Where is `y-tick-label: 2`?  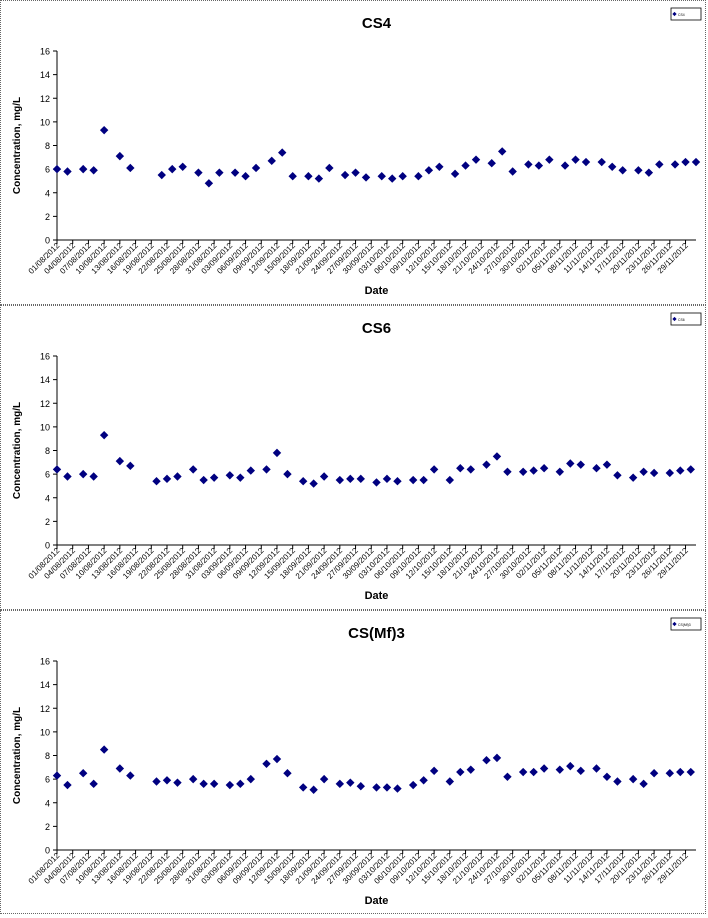
y-tick-label: 2 is located at coordinates (47, 217).